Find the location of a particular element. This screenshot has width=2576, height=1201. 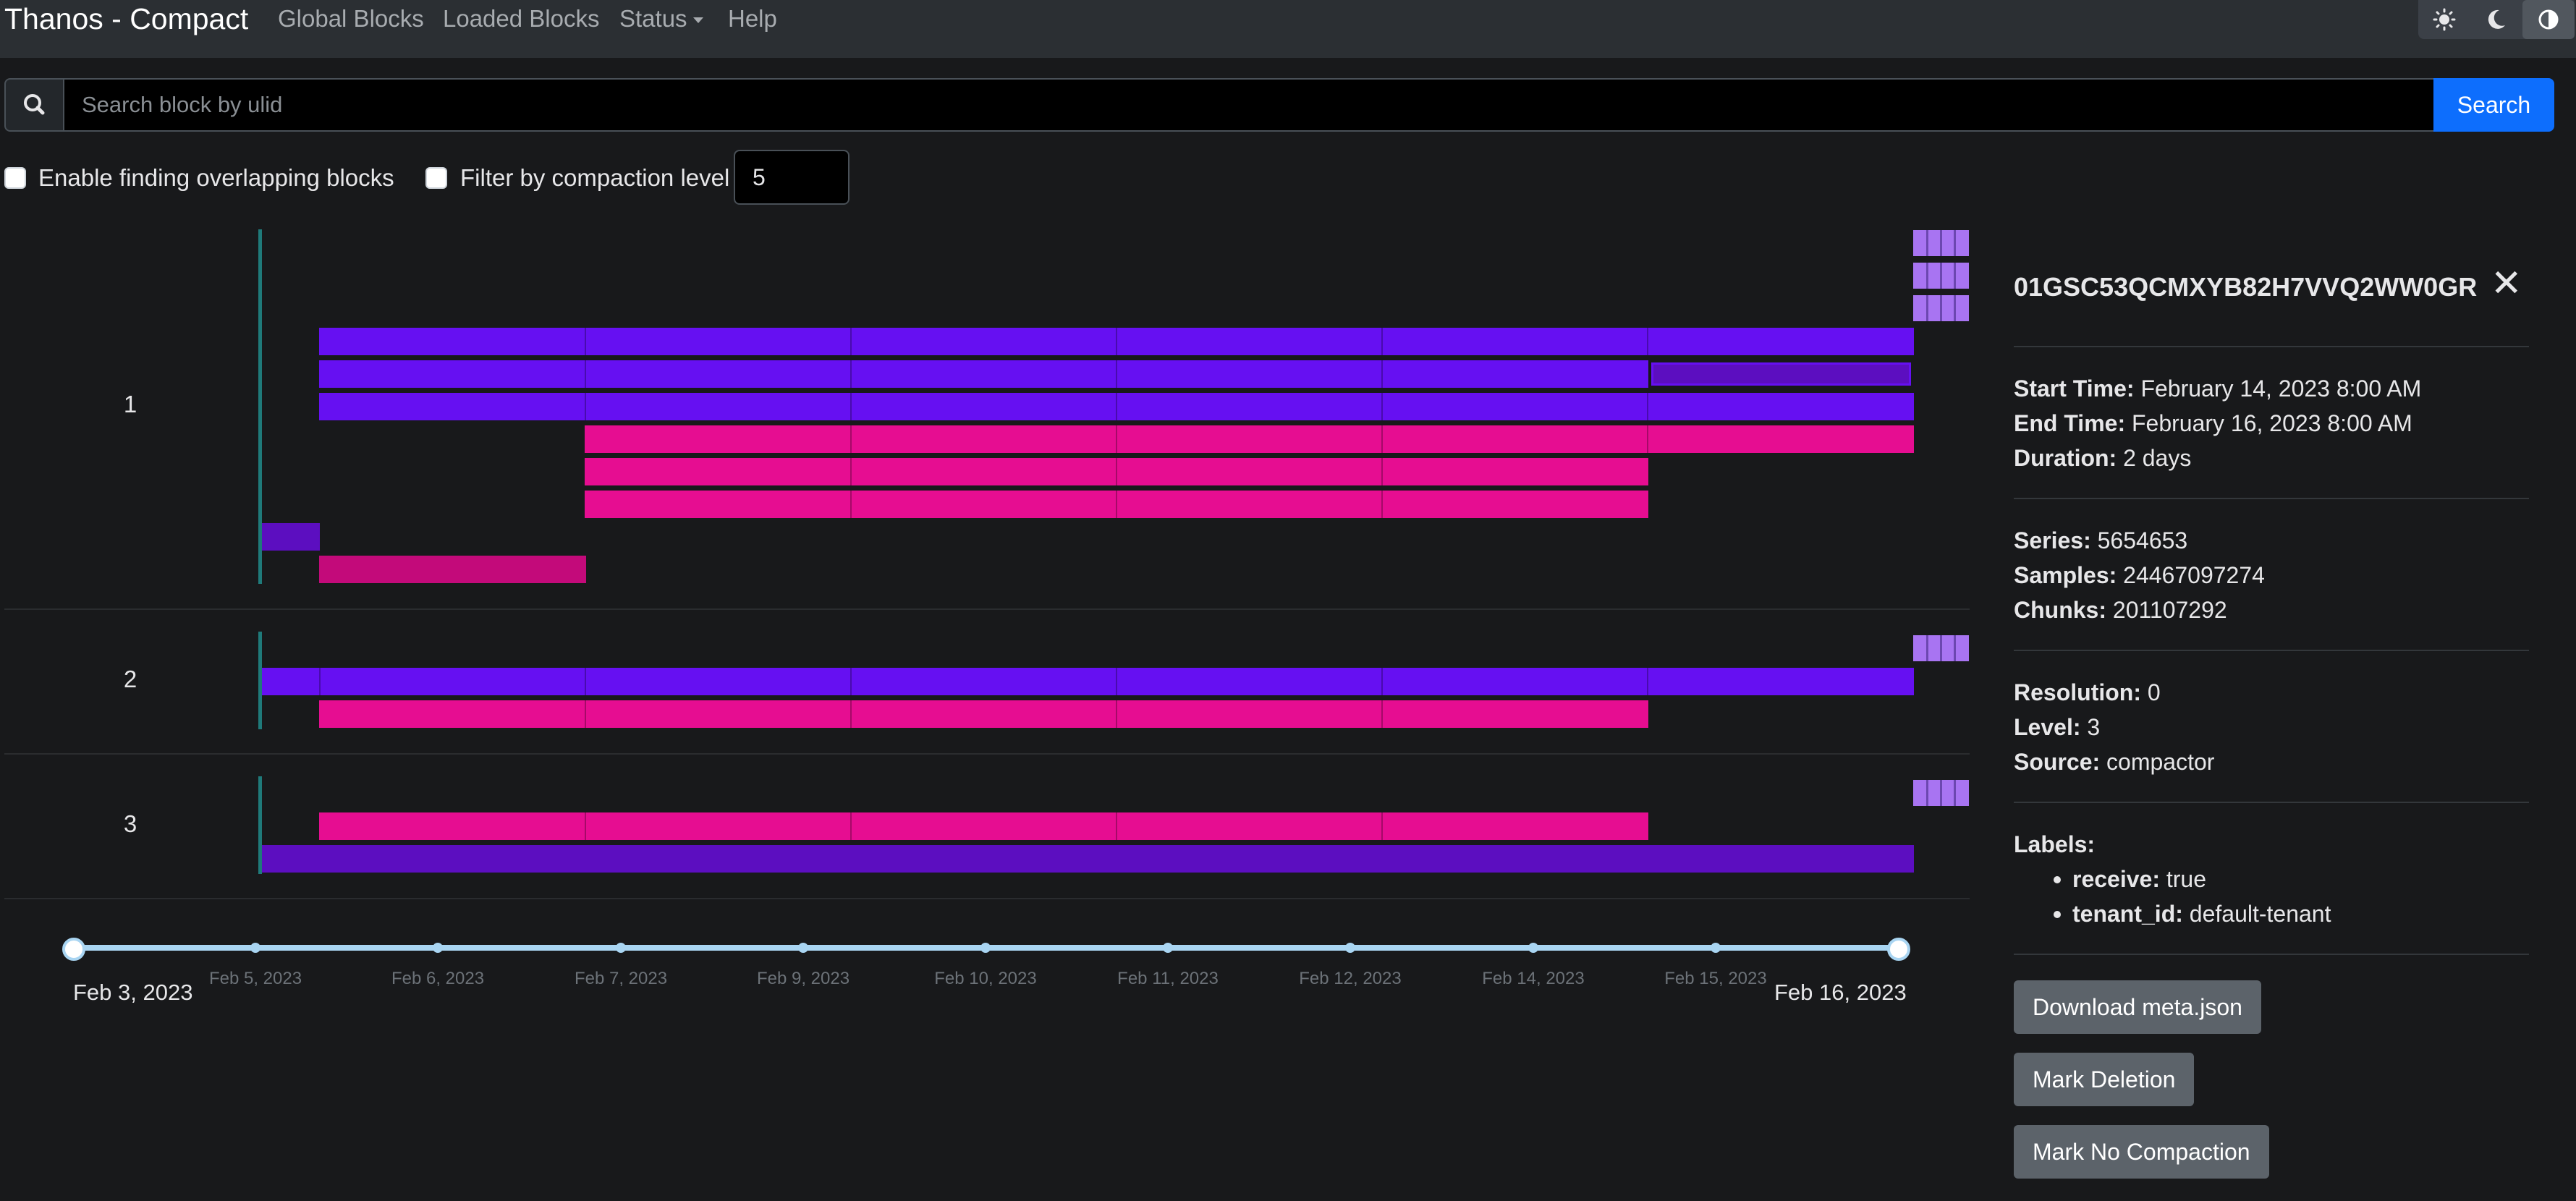

search-input is located at coordinates (1248, 105).